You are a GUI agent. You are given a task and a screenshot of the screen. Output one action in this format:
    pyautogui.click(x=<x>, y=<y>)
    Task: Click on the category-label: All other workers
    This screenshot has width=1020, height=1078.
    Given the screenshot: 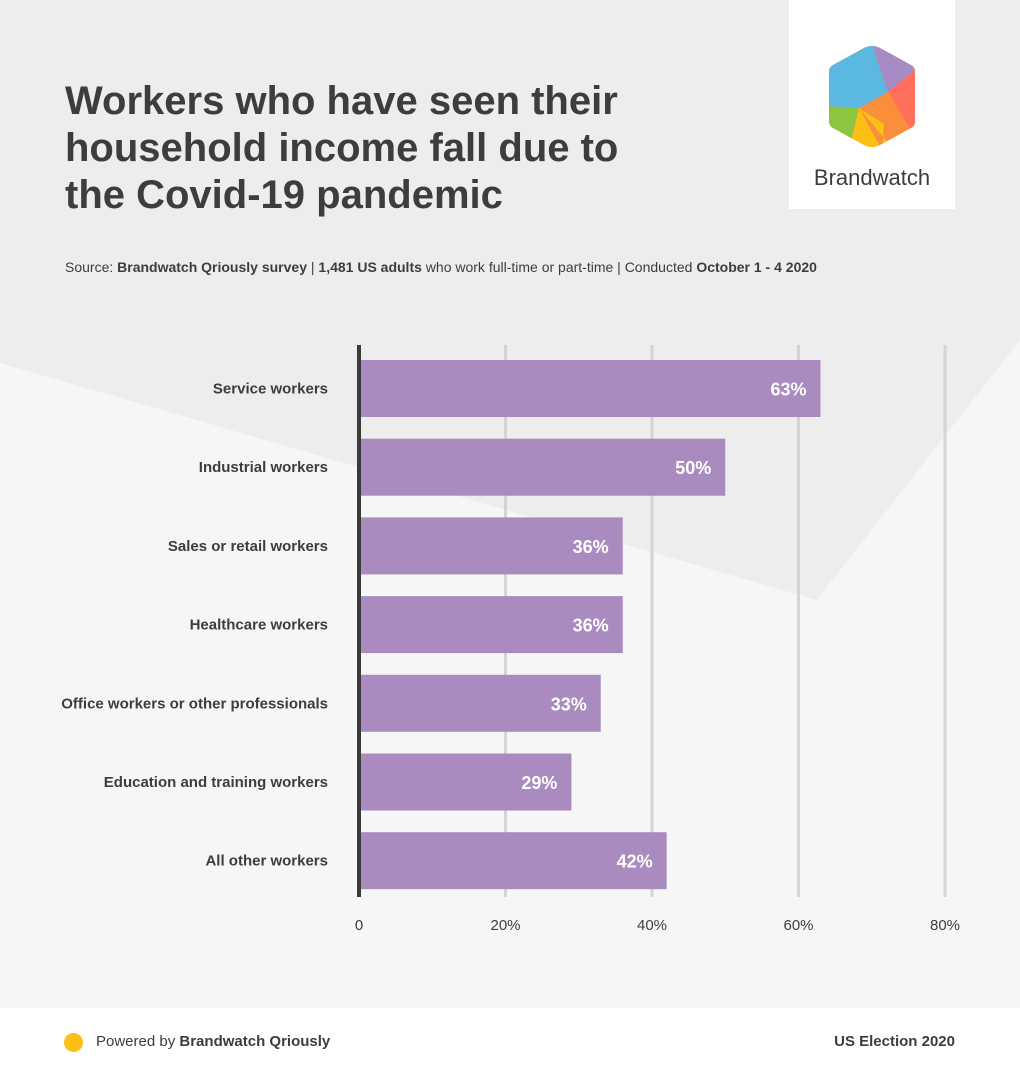 What is the action you would take?
    pyautogui.click(x=266, y=861)
    